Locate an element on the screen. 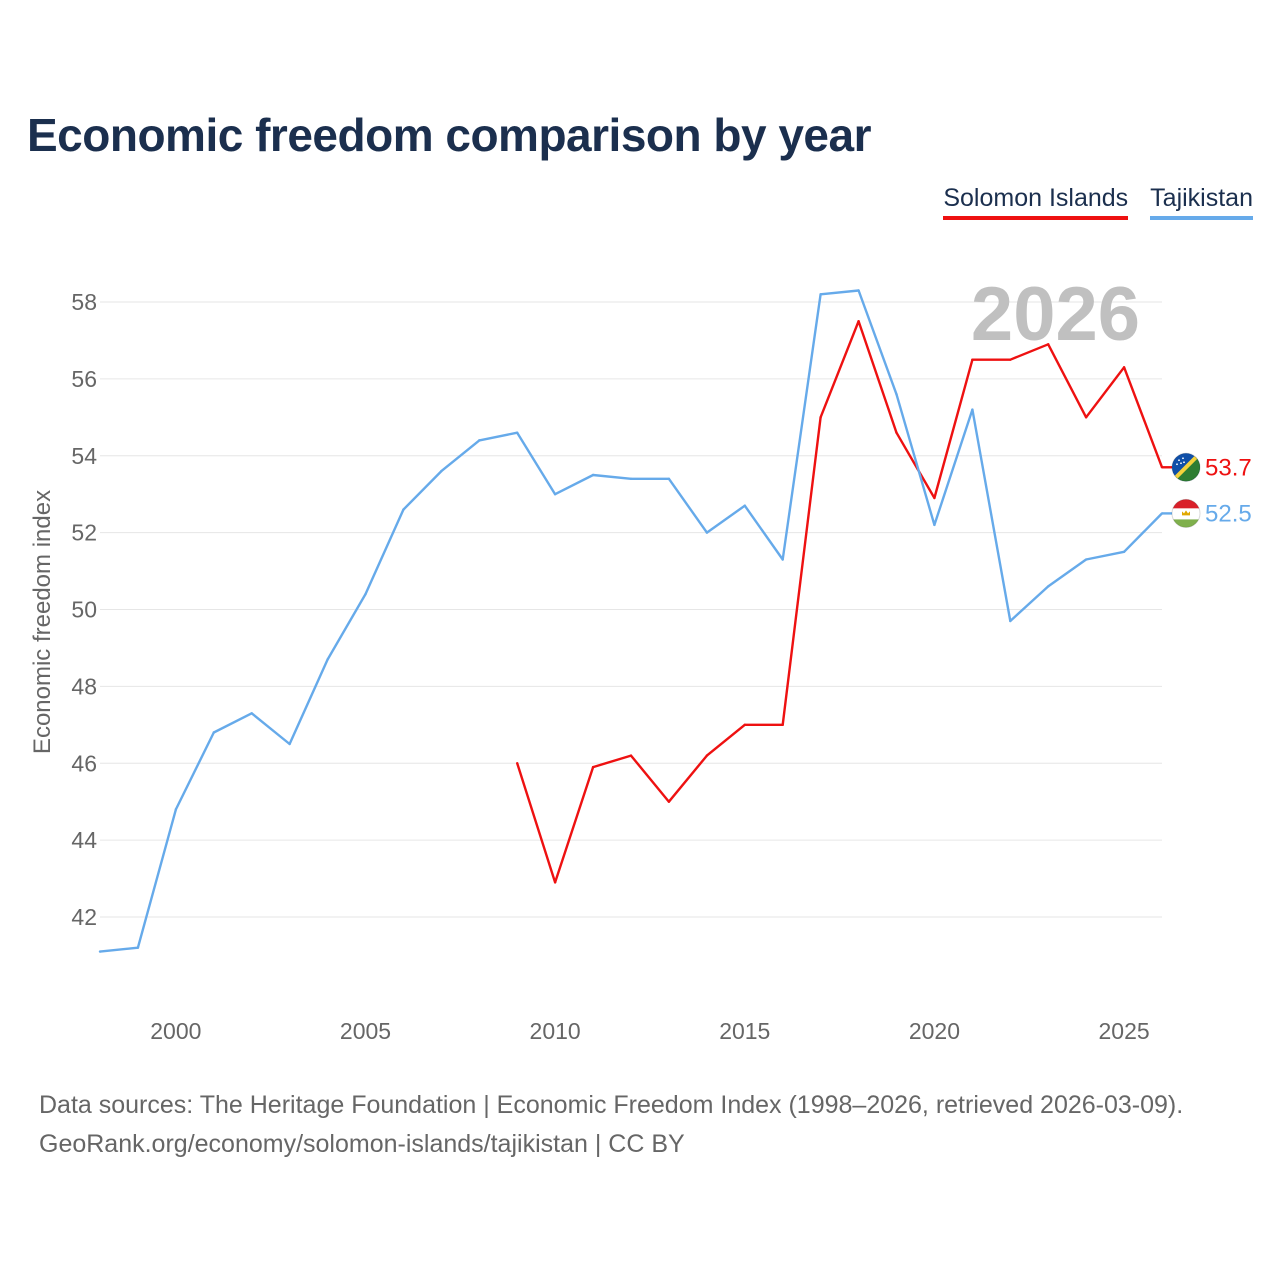  series-end-value: 52.5 is located at coordinates (1228, 513).